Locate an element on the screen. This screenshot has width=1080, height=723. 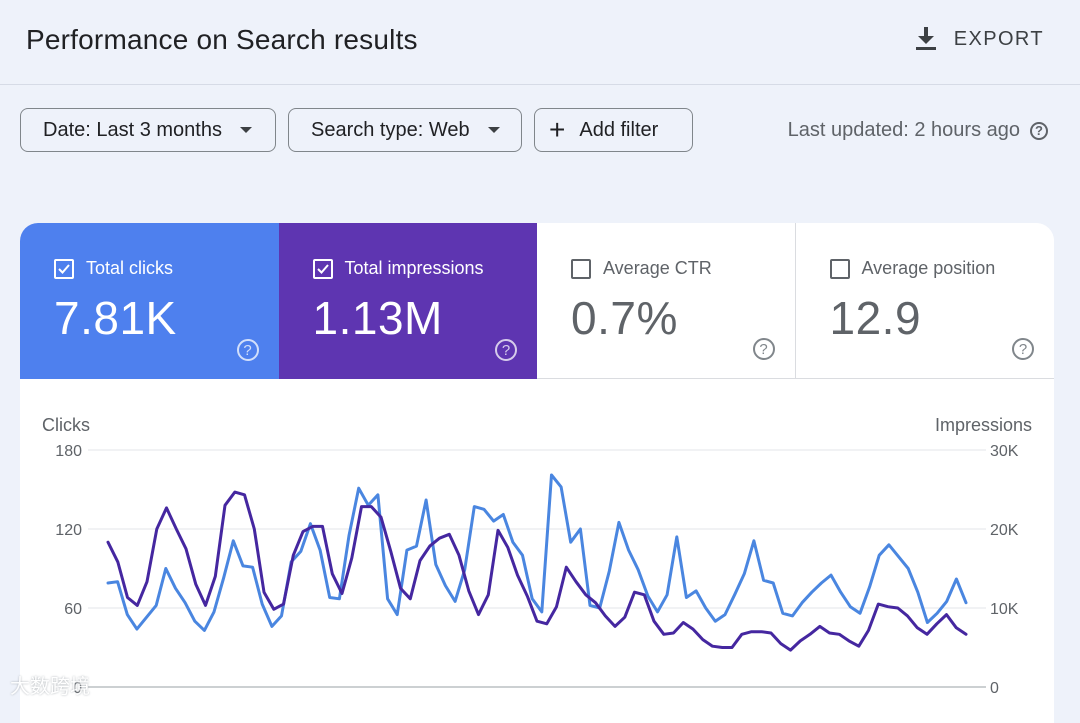
y-tick-right: 20K is located at coordinates (1004, 530).